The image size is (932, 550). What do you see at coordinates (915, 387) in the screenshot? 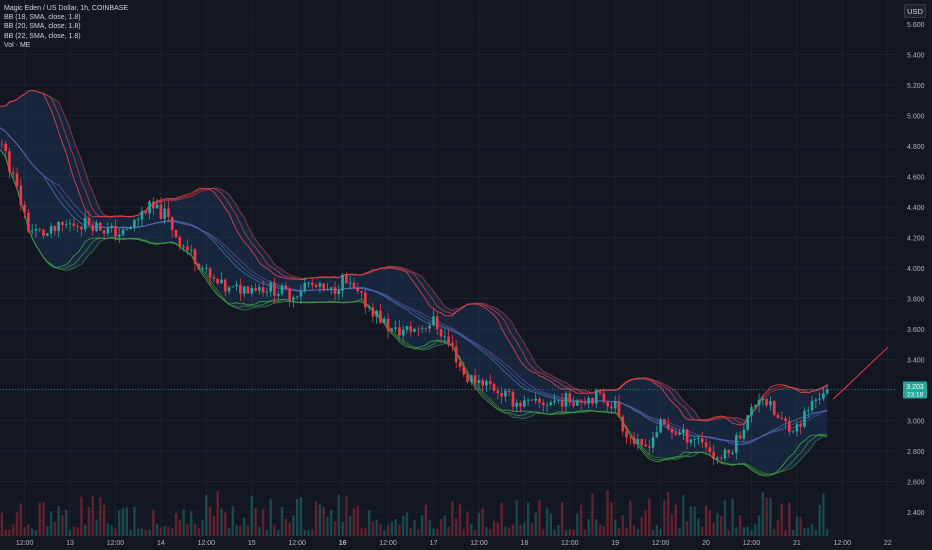
I see `current-price-value: 3.203` at bounding box center [915, 387].